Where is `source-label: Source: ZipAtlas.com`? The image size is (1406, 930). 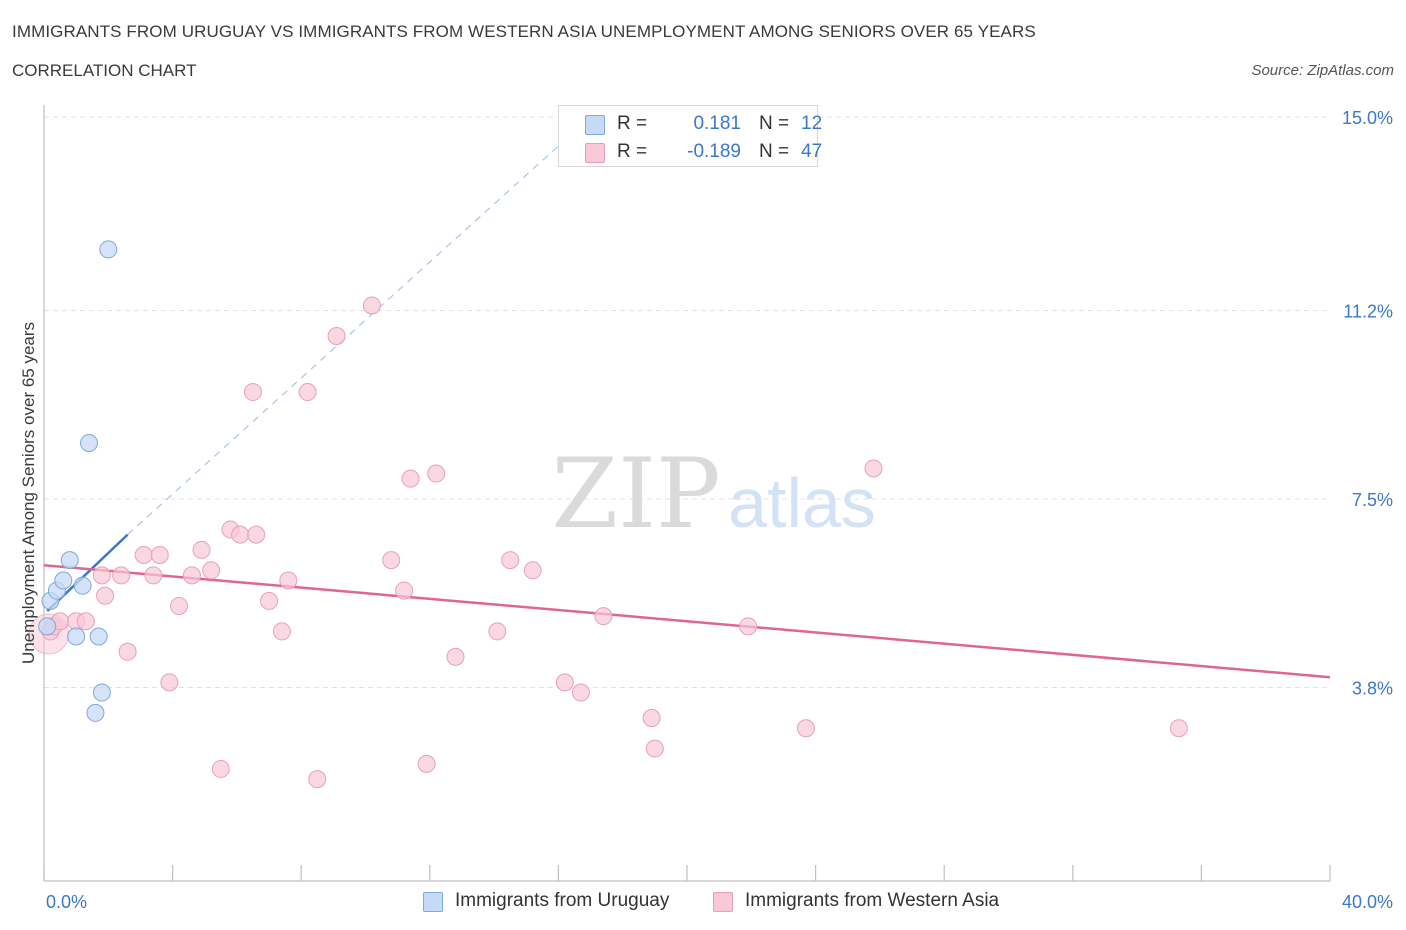 source-label: Source: ZipAtlas.com is located at coordinates (1322, 70).